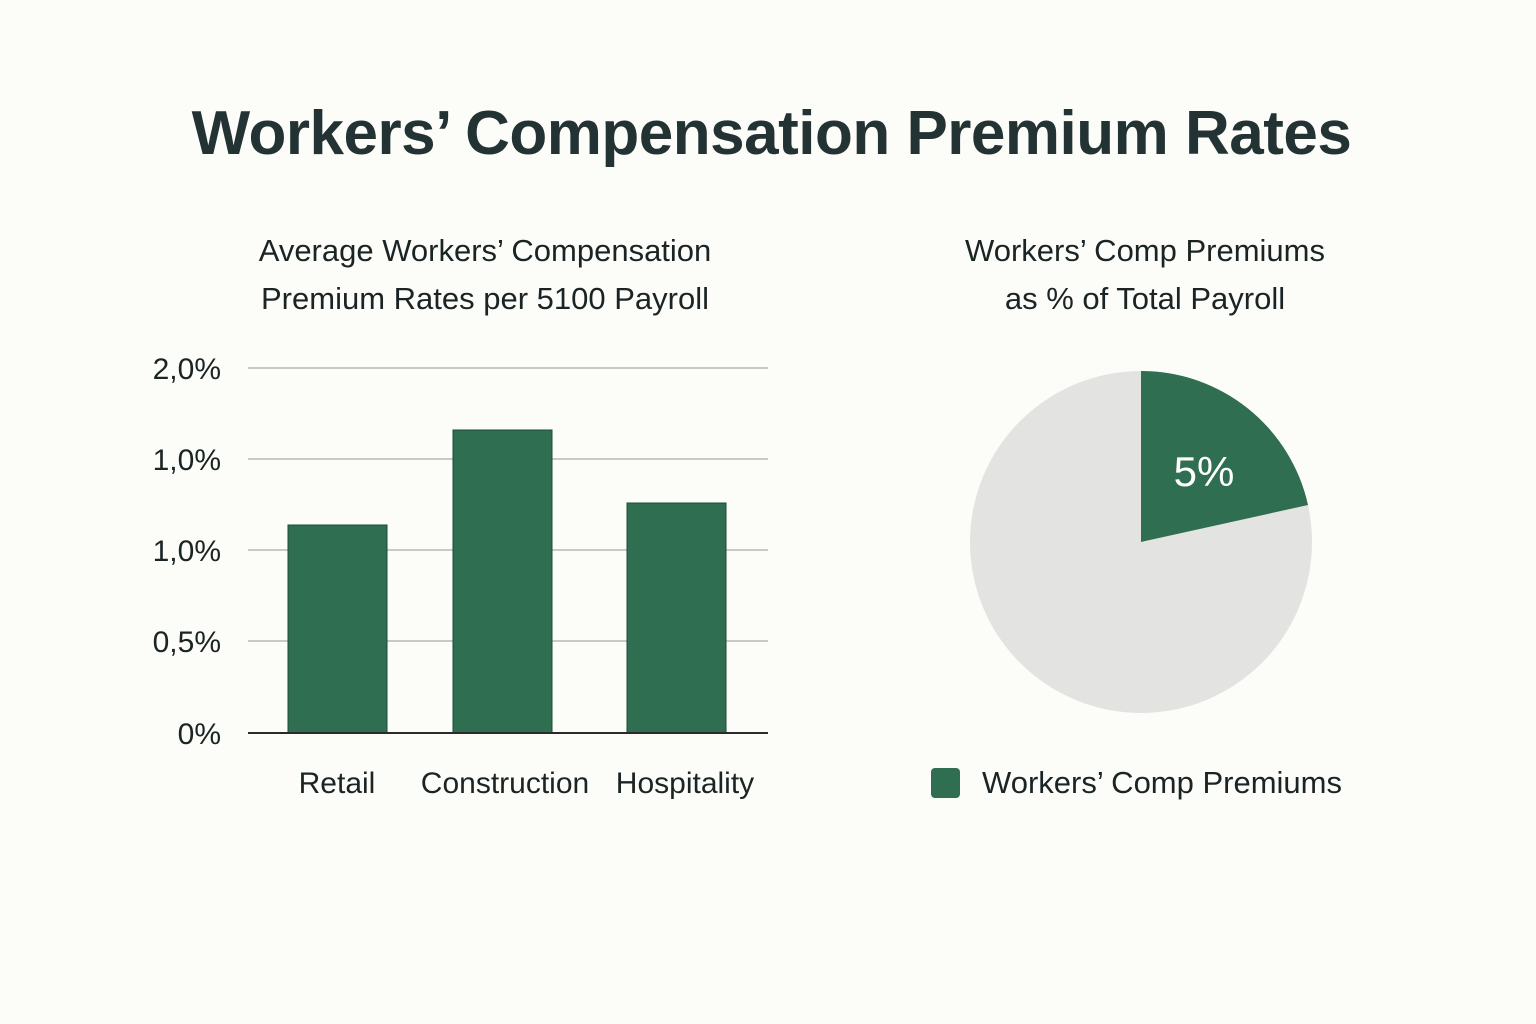 Image resolution: width=1536 pixels, height=1024 pixels. I want to click on page-title: Workers’ Compensation Premium Rates, so click(771, 133).